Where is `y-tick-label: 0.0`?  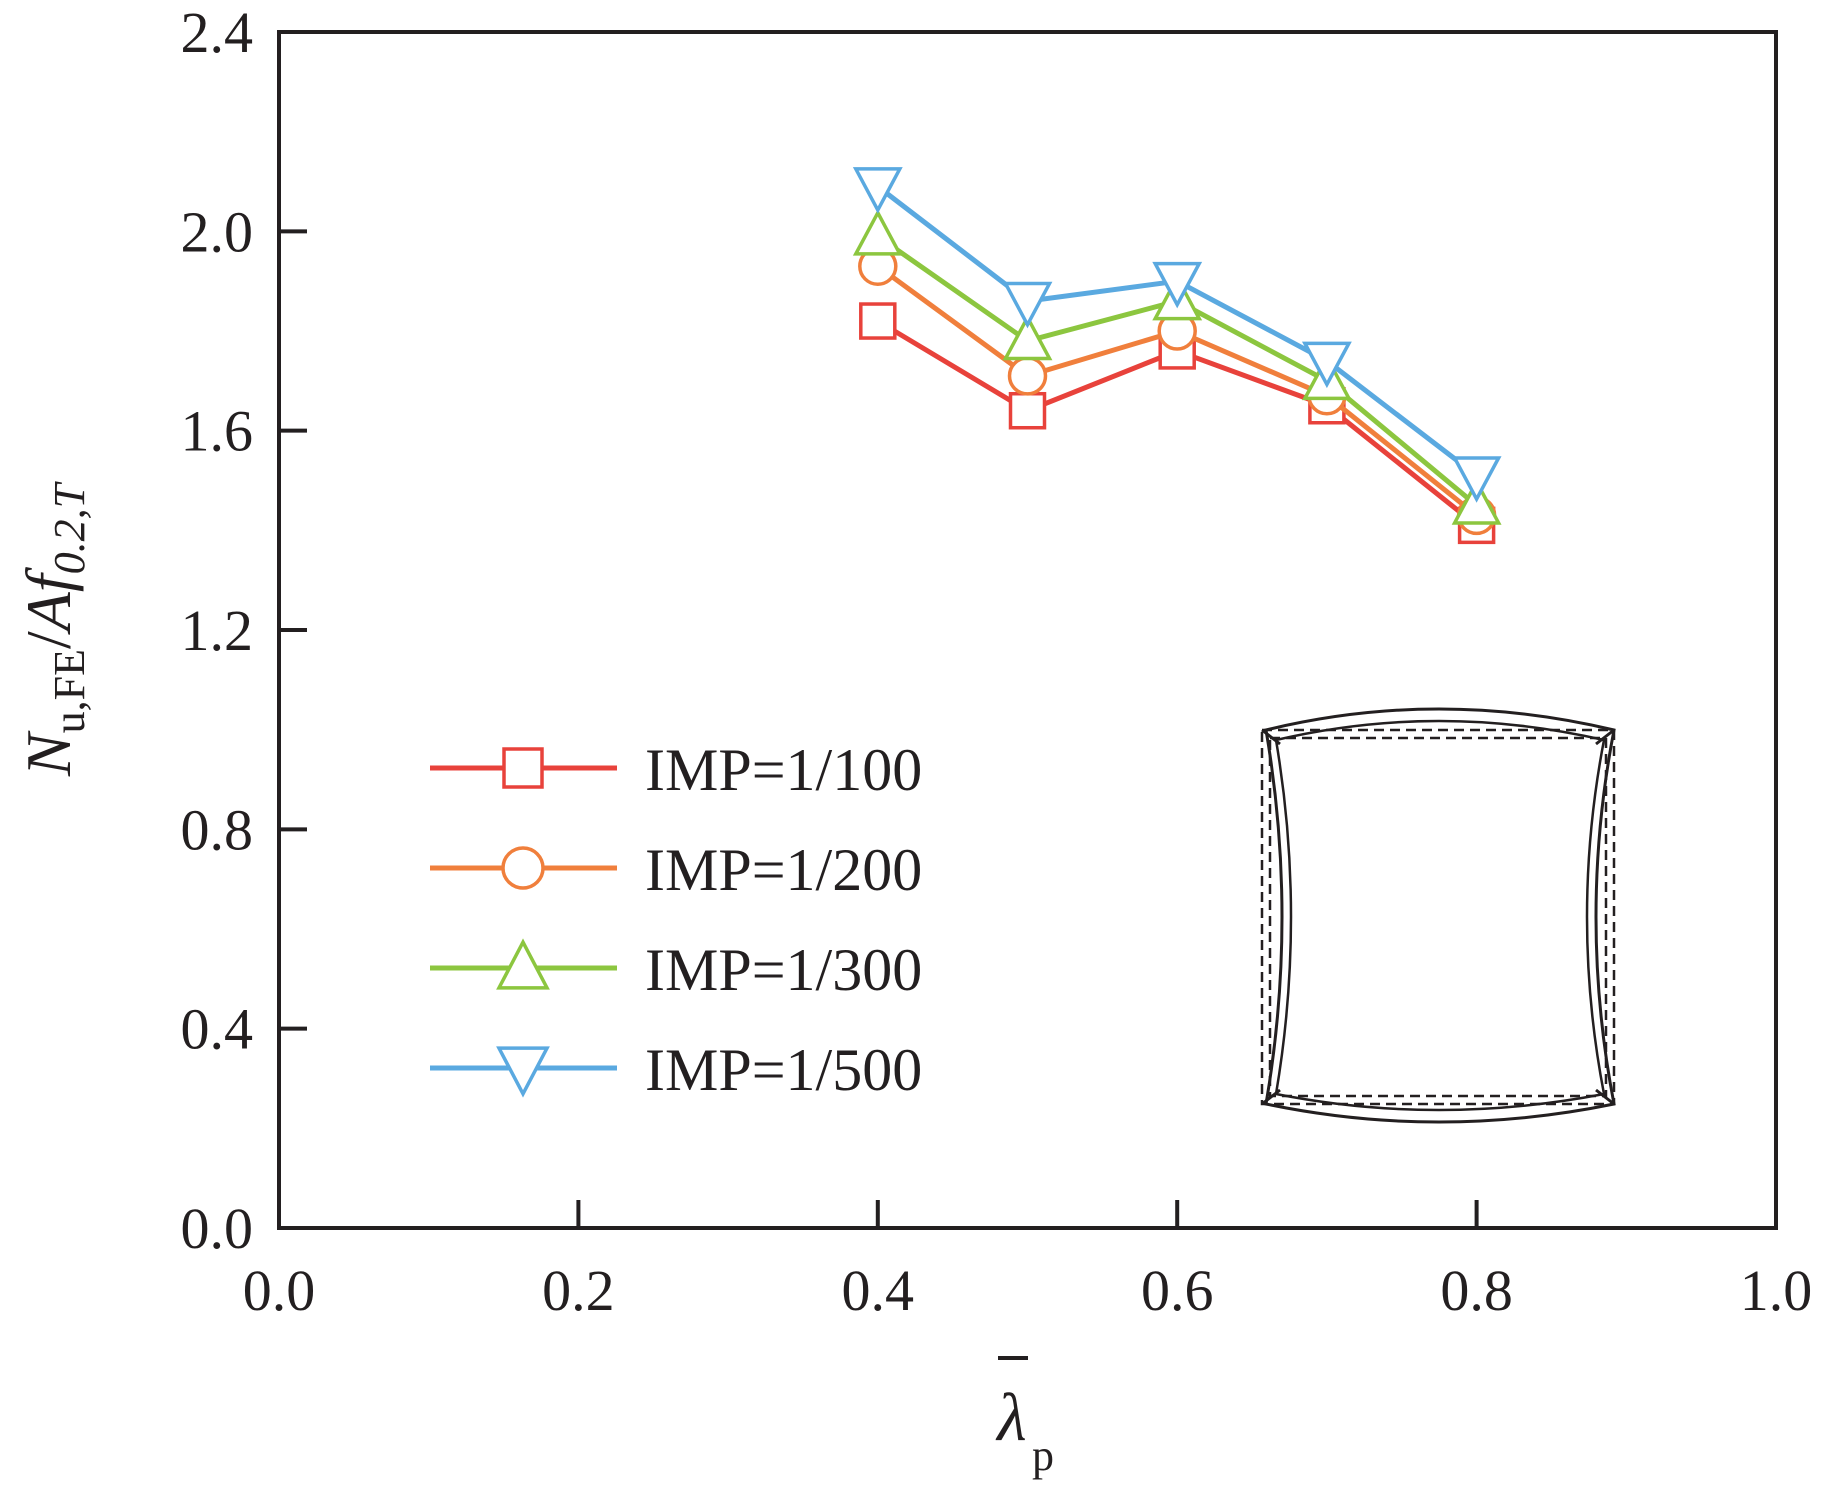
y-tick-label: 0.0 is located at coordinates (217, 1228).